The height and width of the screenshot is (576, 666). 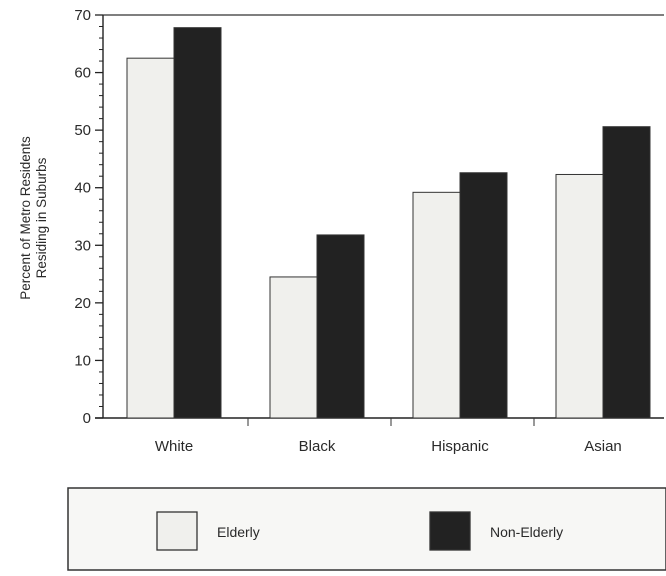 I want to click on bar-elderly-hispanic, so click(x=436, y=305).